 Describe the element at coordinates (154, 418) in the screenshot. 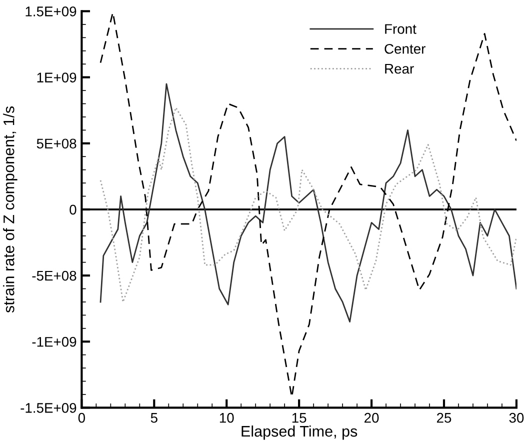

I see `x-tick-label: 5` at that location.